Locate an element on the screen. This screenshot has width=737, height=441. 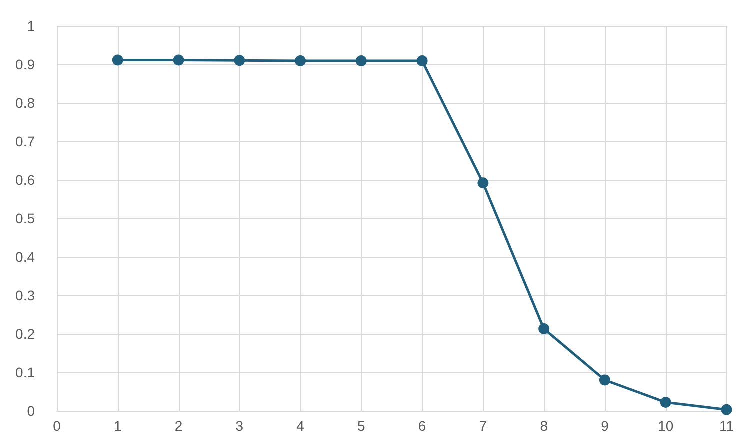
y-tick-label: 0 is located at coordinates (31, 411).